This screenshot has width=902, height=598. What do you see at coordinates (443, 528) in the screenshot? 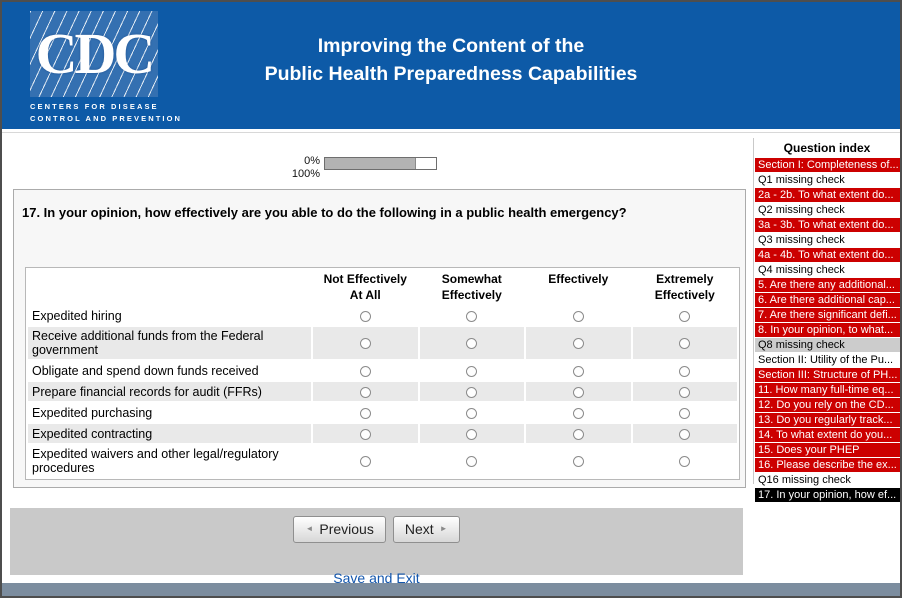
I see `next-arrow-icon: ►` at bounding box center [443, 528].